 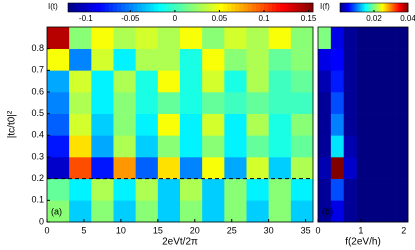 What do you see at coordinates (37, 48) in the screenshot?
I see `y-tick-label: 0.8` at bounding box center [37, 48].